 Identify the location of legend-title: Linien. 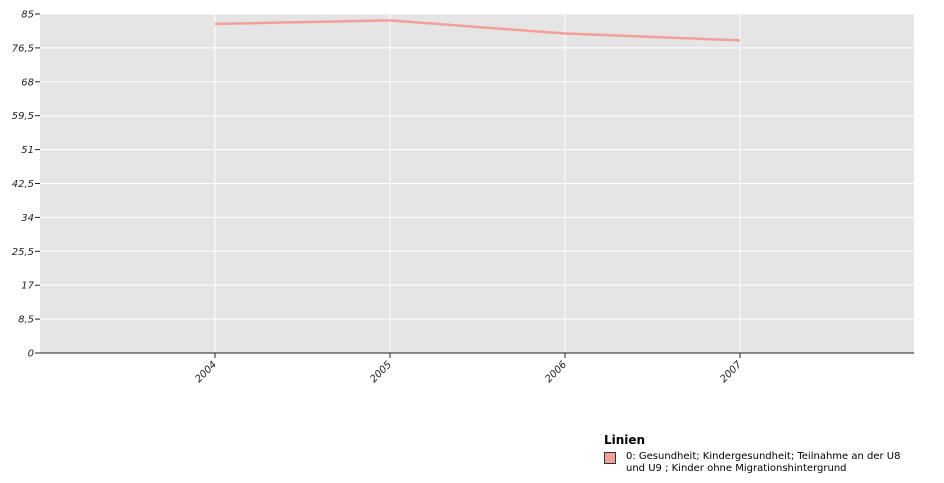
(625, 440).